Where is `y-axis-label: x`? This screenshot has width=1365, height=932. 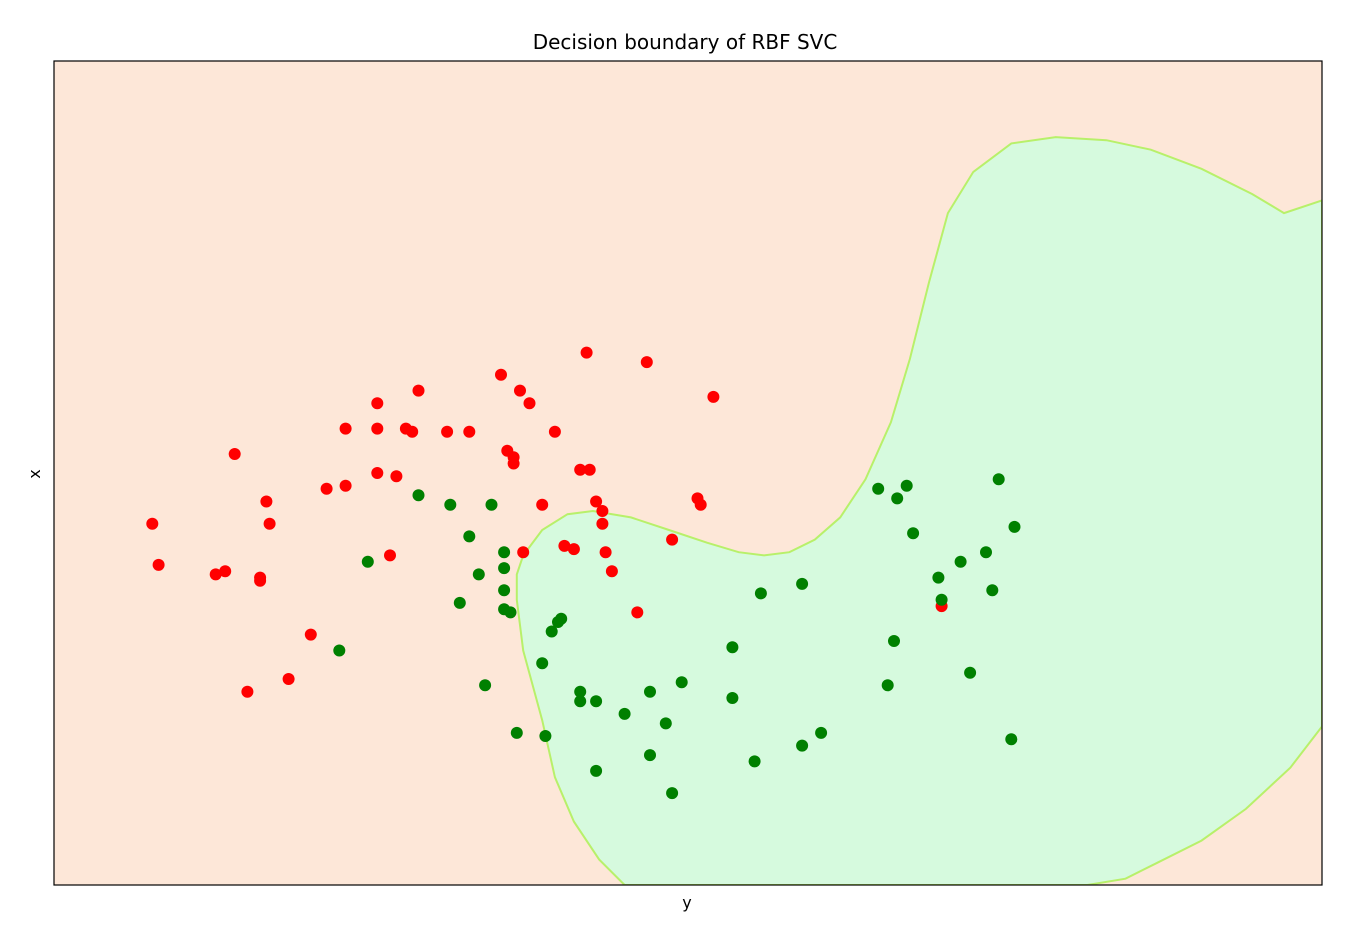
y-axis-label: x is located at coordinates (34, 473).